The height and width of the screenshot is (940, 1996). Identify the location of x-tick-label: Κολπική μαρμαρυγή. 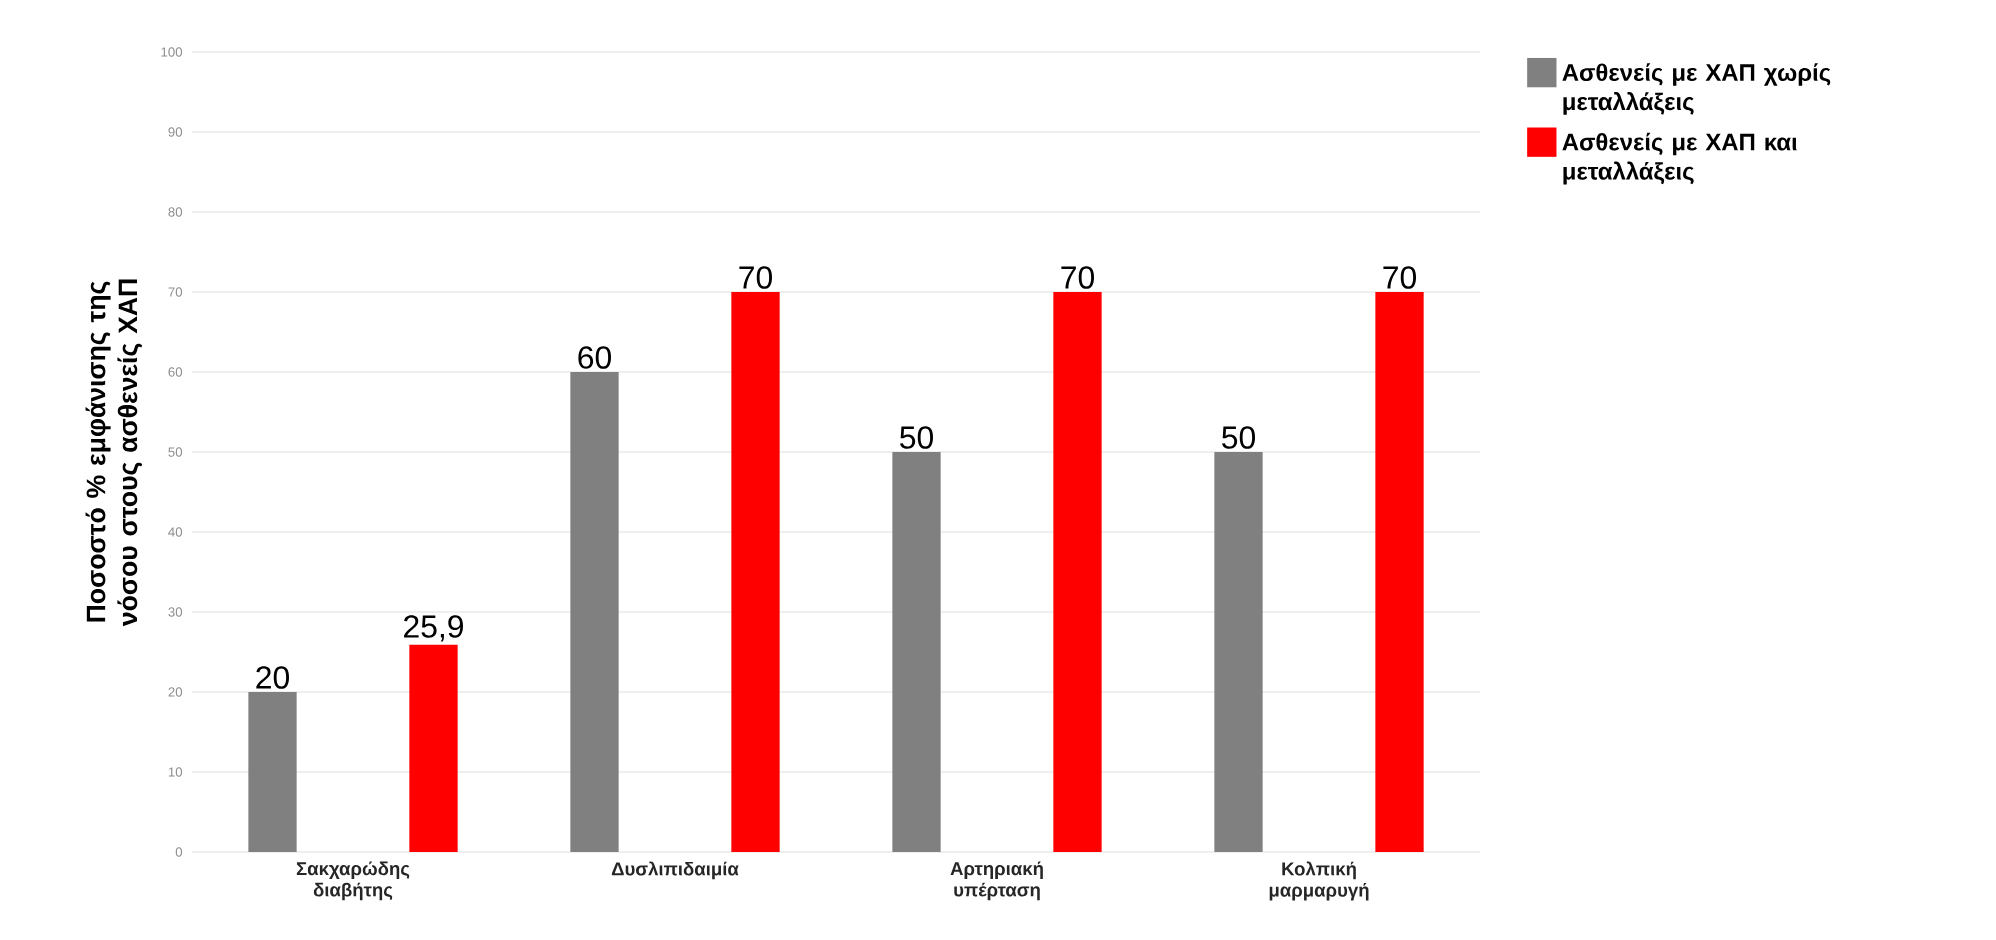
(1319, 881).